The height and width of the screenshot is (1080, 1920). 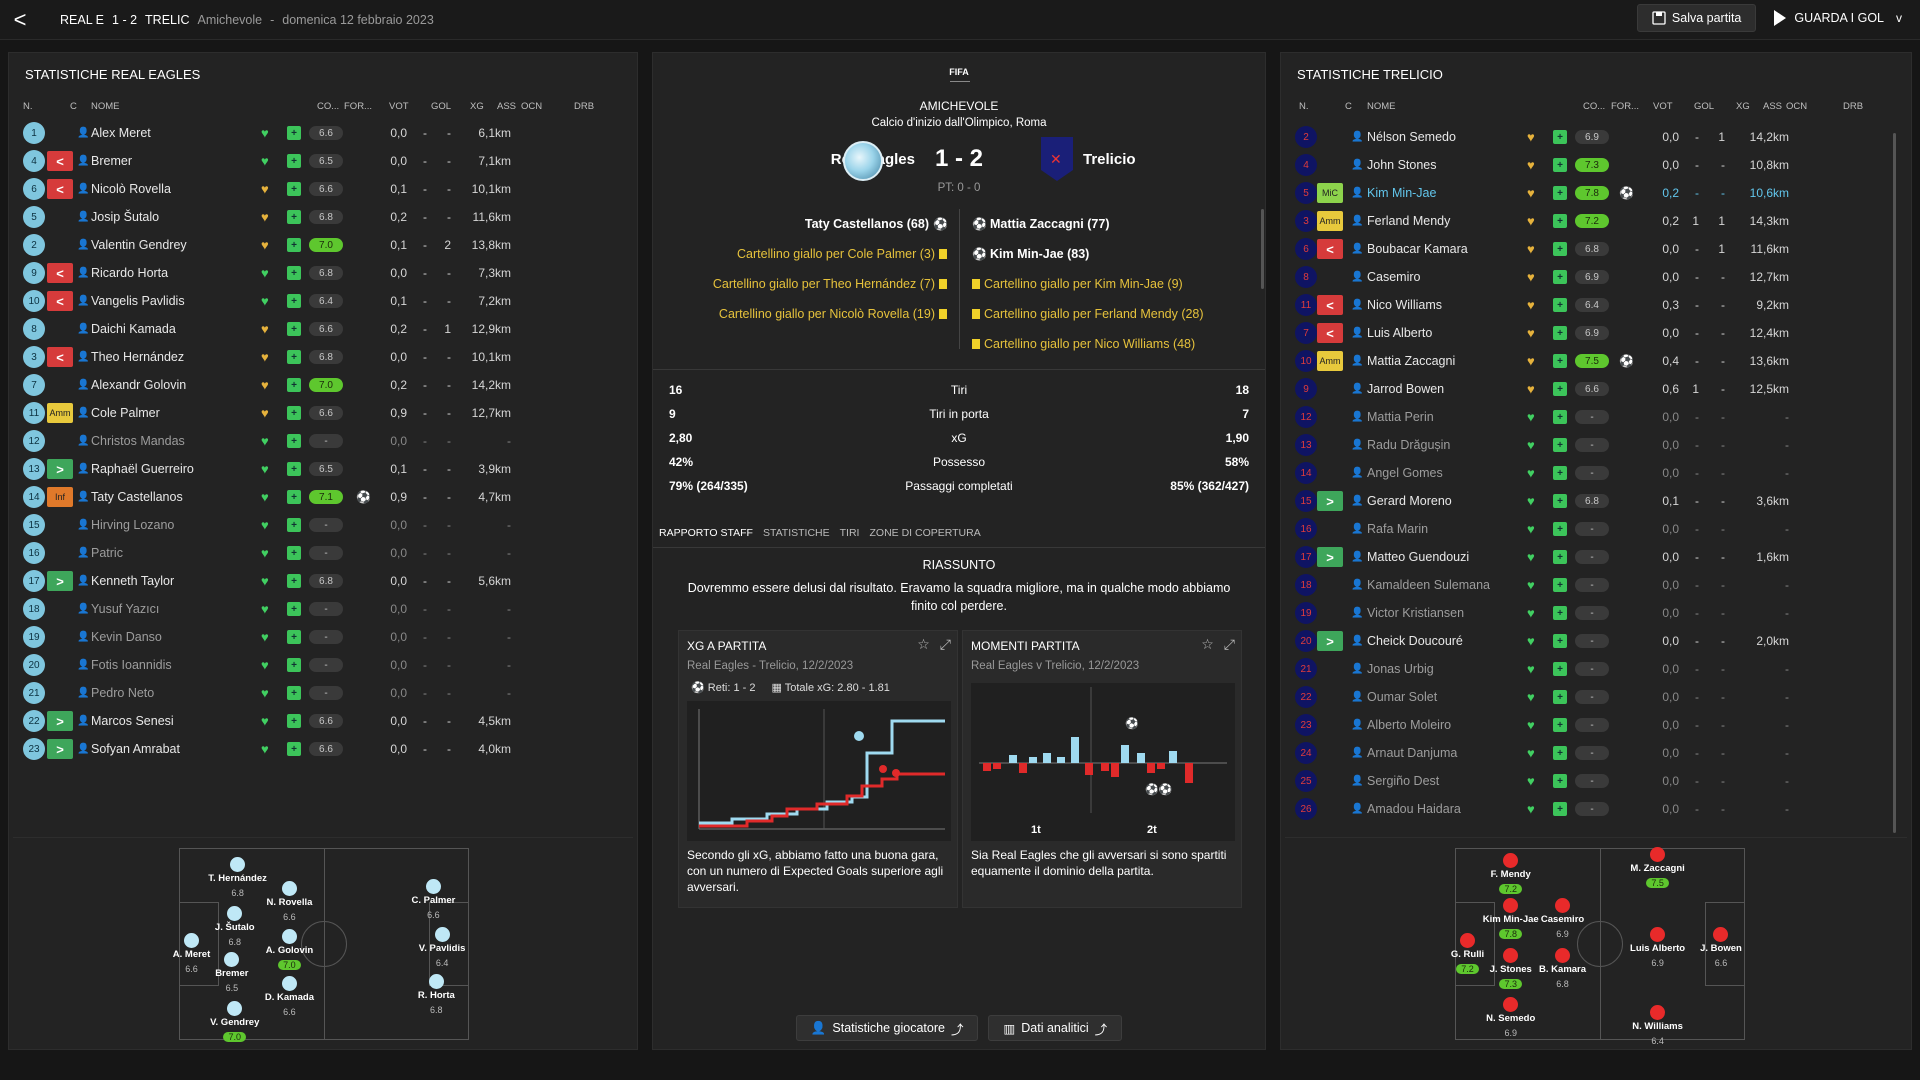 I want to click on player-row: 23 > 👤 Sofyan Amrabat ♥ +6.6 0,0 - - 4,0km, so click(x=323, y=749).